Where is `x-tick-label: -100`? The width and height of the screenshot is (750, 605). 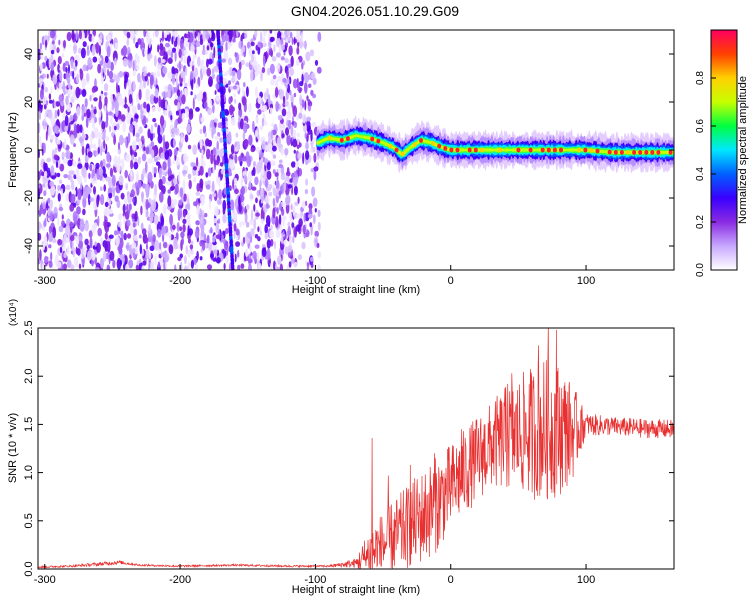 x-tick-label: -100 is located at coordinates (315, 281).